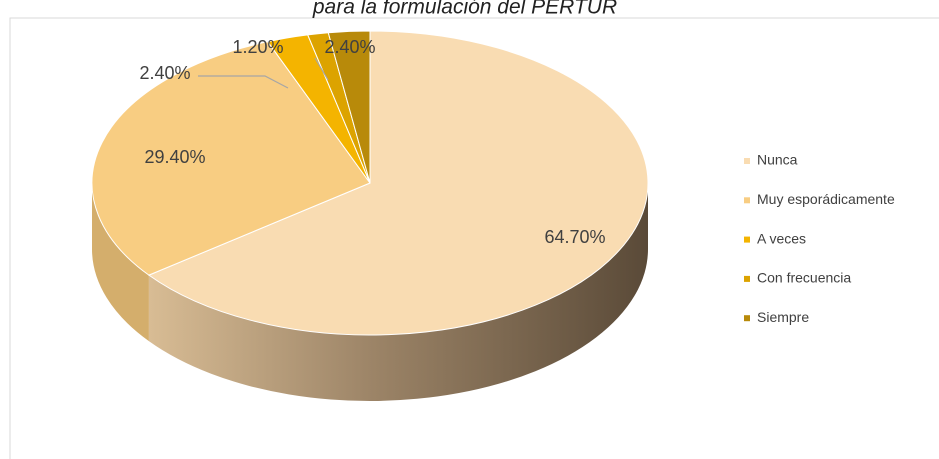 This screenshot has width=939, height=459. I want to click on legend-label: Con frecuencia, so click(804, 278).